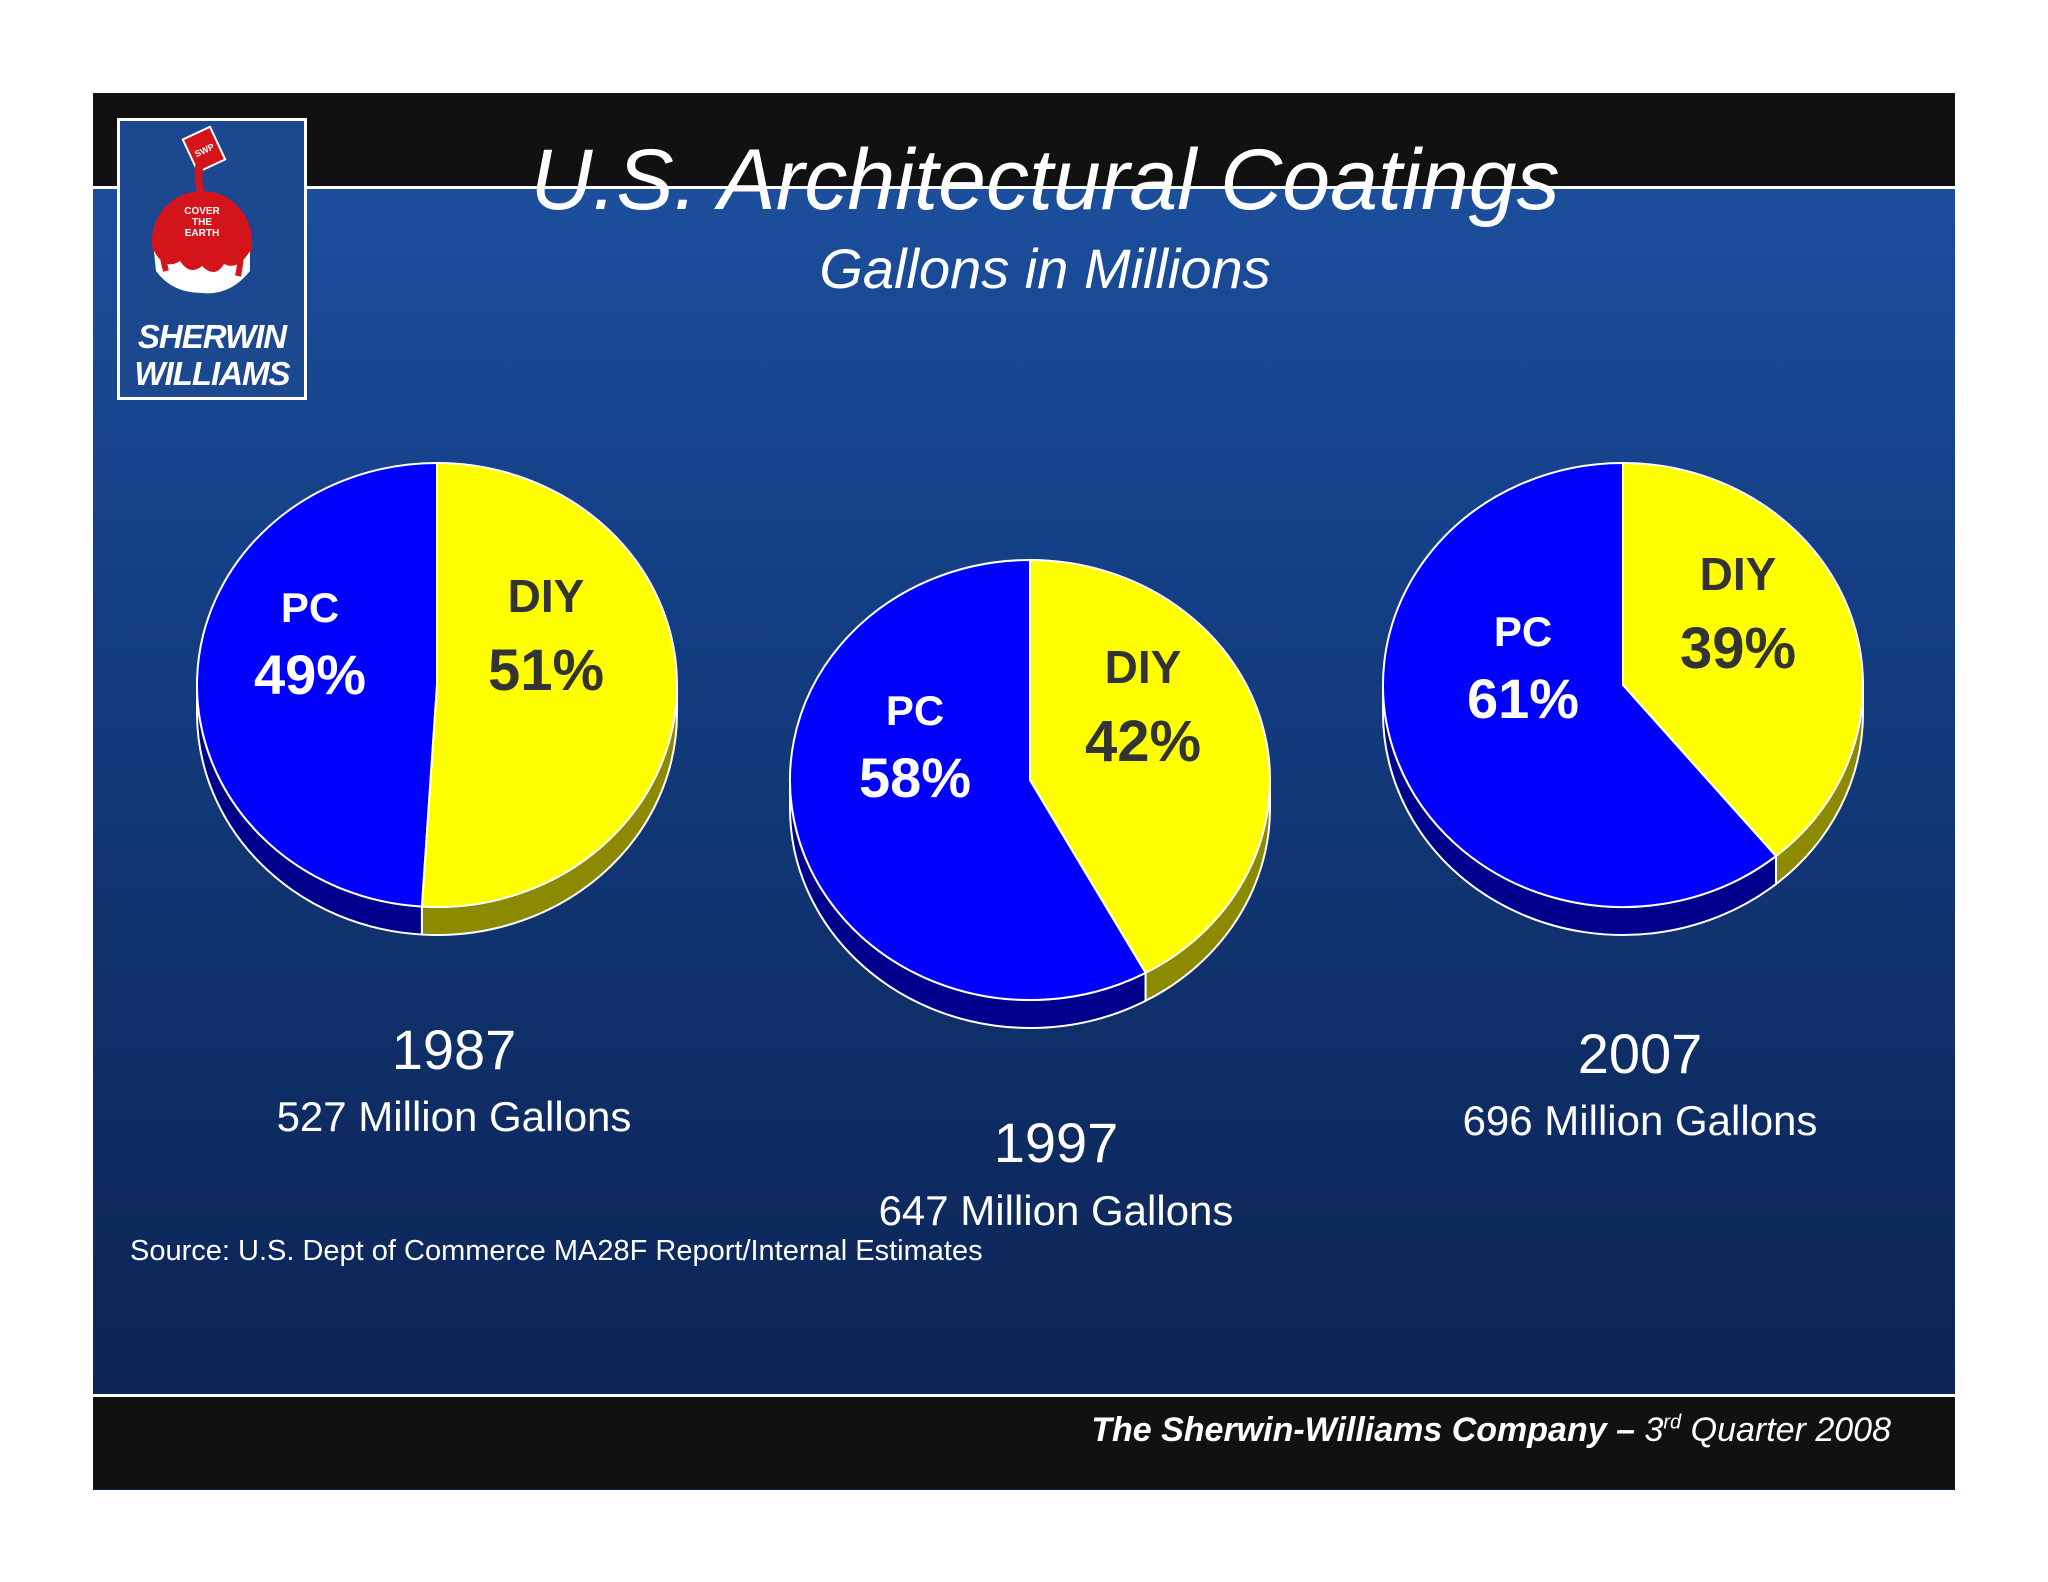 The image size is (2048, 1582). What do you see at coordinates (1523, 631) in the screenshot?
I see `pie-label-pc-name-2007: PC` at bounding box center [1523, 631].